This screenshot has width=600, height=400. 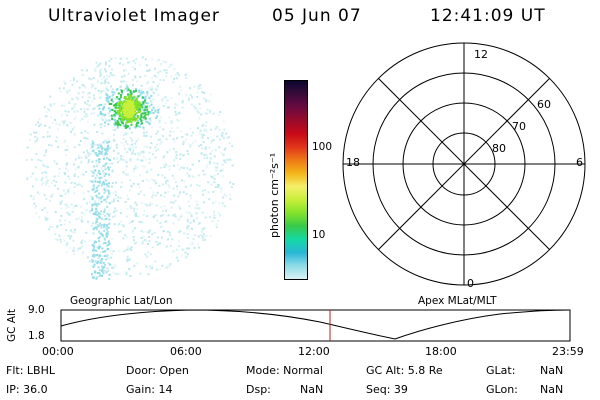 I want to click on mlt-label-12: 12, so click(x=481, y=54).